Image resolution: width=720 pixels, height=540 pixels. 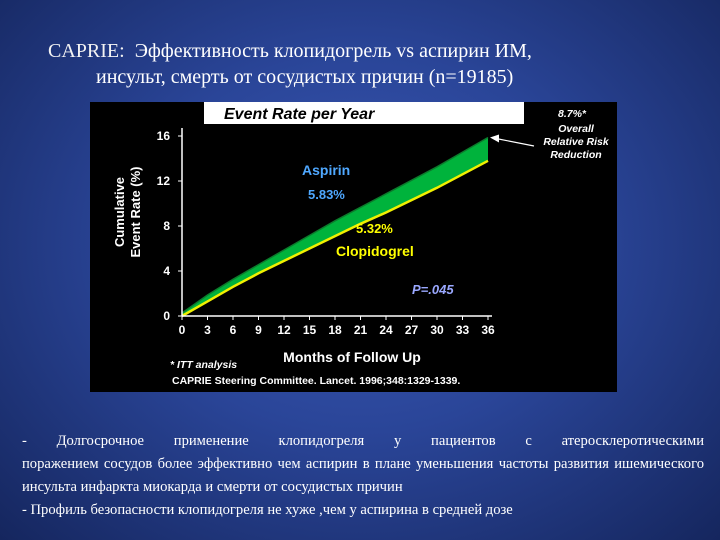 What do you see at coordinates (494, 138) in the screenshot?
I see `rrr-arrow-head` at bounding box center [494, 138].